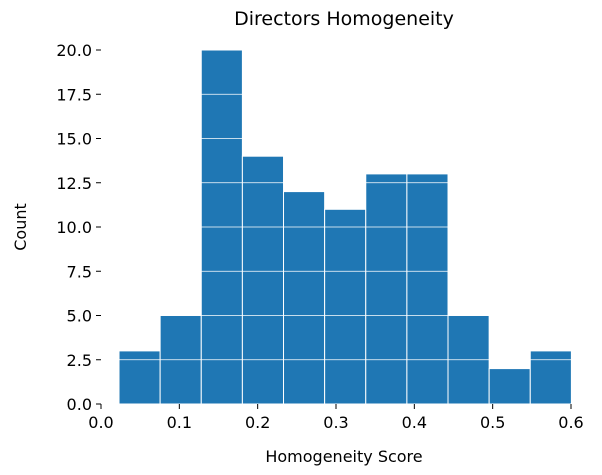 This screenshot has width=602, height=475. What do you see at coordinates (179, 422) in the screenshot?
I see `x-tick-label: 0.1` at bounding box center [179, 422].